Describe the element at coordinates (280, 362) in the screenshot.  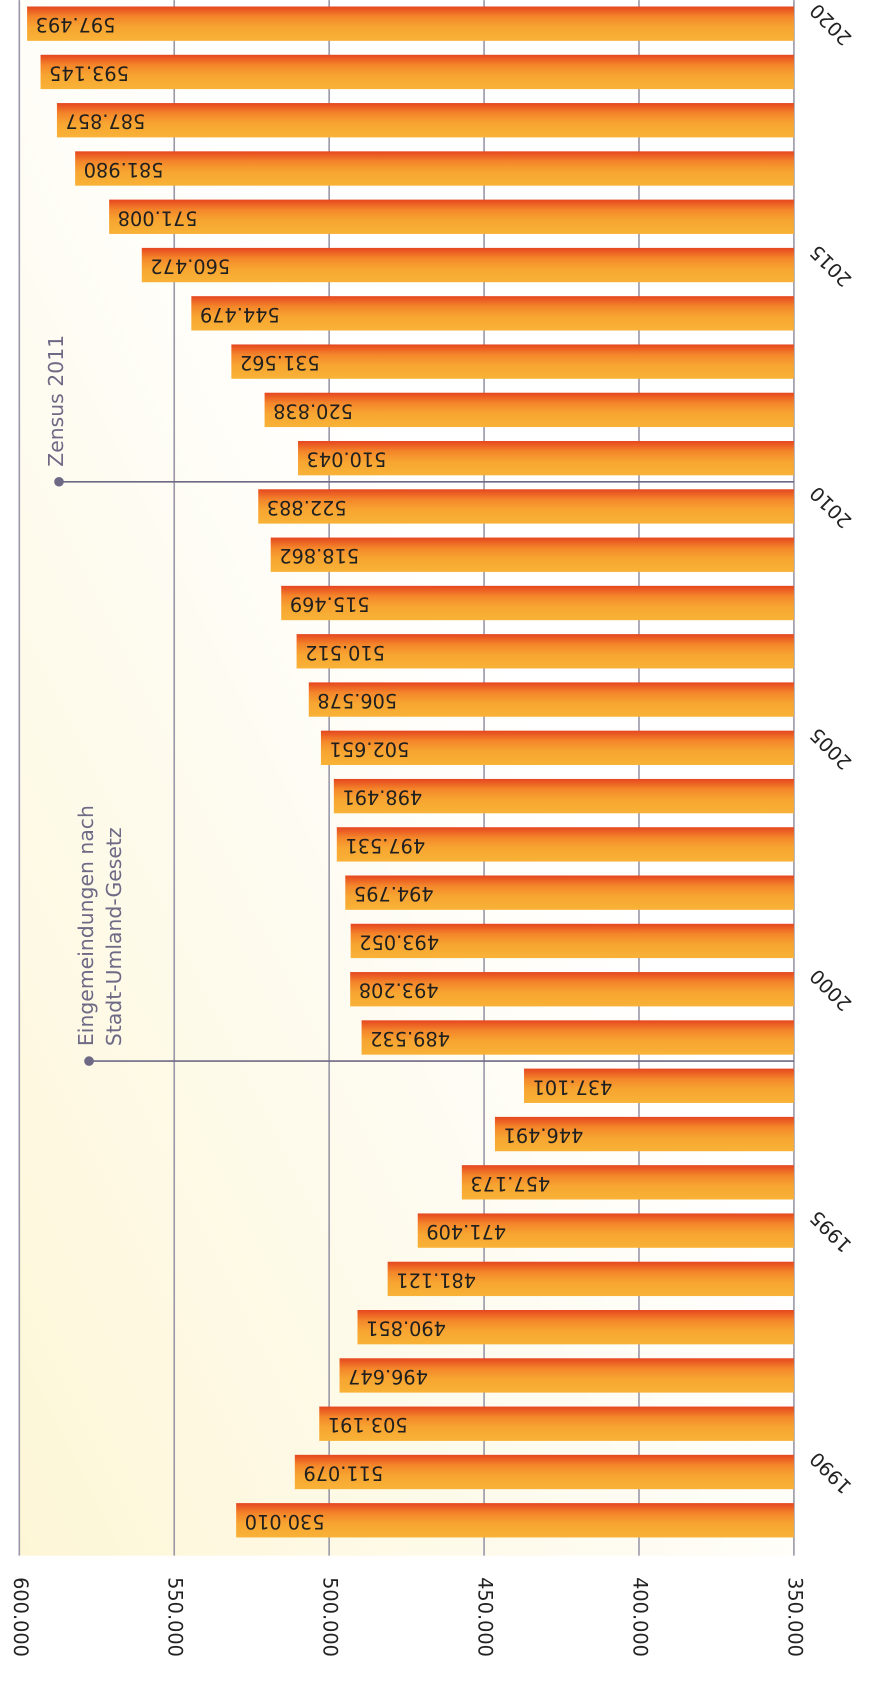
I see `value-label: 531.562` at that location.